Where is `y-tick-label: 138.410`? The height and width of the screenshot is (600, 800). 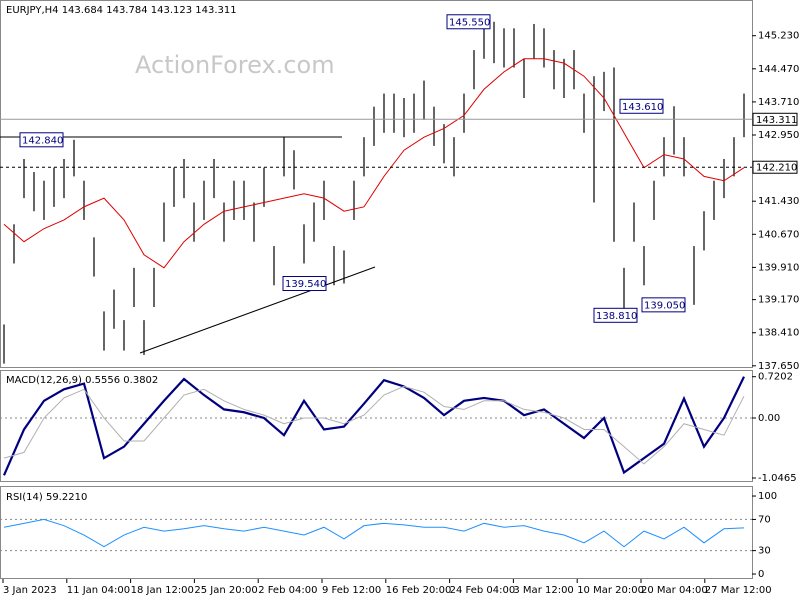
y-tick-label: 138.410 is located at coordinates (778, 333).